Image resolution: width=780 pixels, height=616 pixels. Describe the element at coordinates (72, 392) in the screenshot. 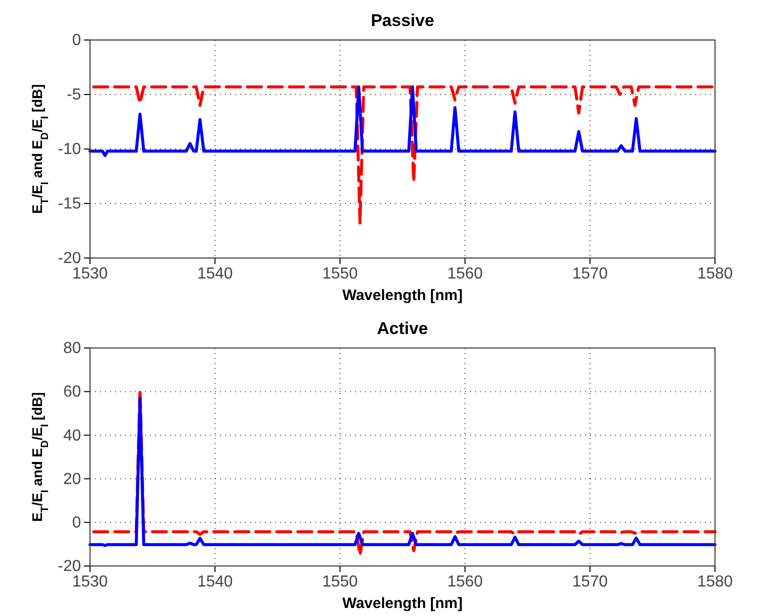

I see `y-tick-label: 60` at that location.